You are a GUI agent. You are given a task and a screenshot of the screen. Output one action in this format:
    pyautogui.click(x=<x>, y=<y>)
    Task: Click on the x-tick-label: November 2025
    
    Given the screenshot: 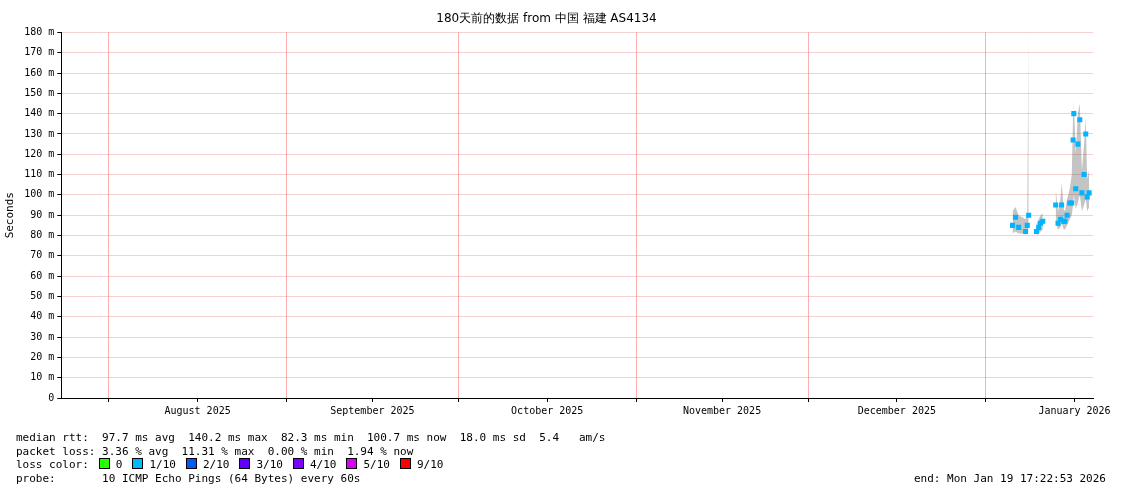 What is the action you would take?
    pyautogui.click(x=722, y=410)
    